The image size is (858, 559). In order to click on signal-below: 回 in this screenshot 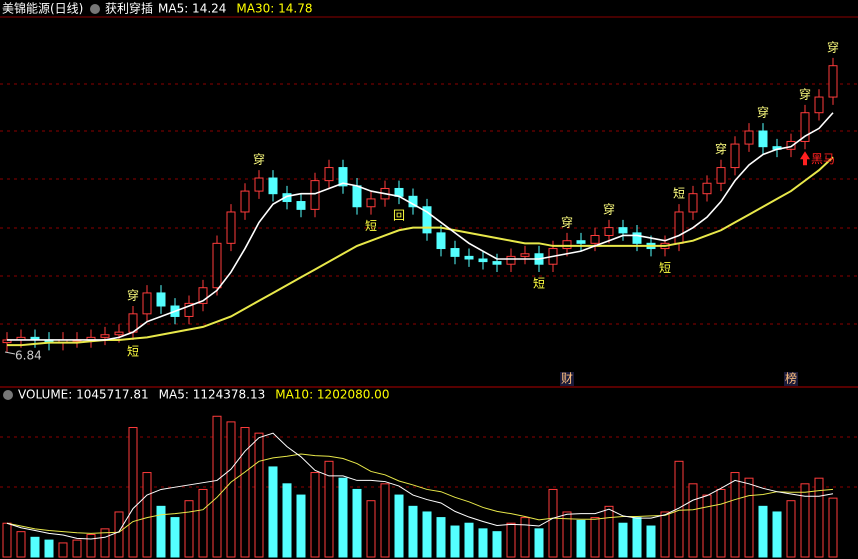, I will do `click(399, 216)`.